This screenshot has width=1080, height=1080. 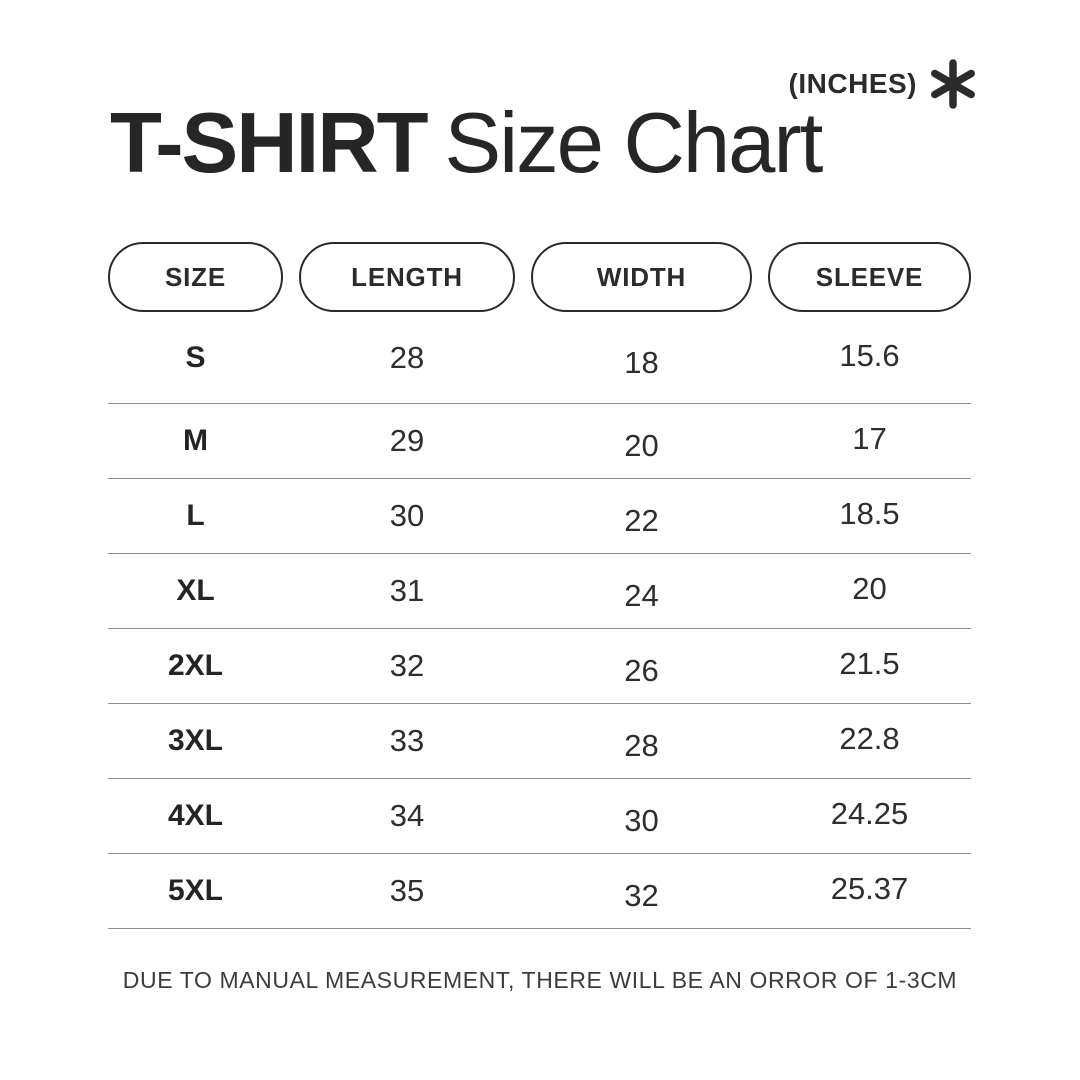 What do you see at coordinates (195, 277) in the screenshot?
I see `column-header-size: SIZE` at bounding box center [195, 277].